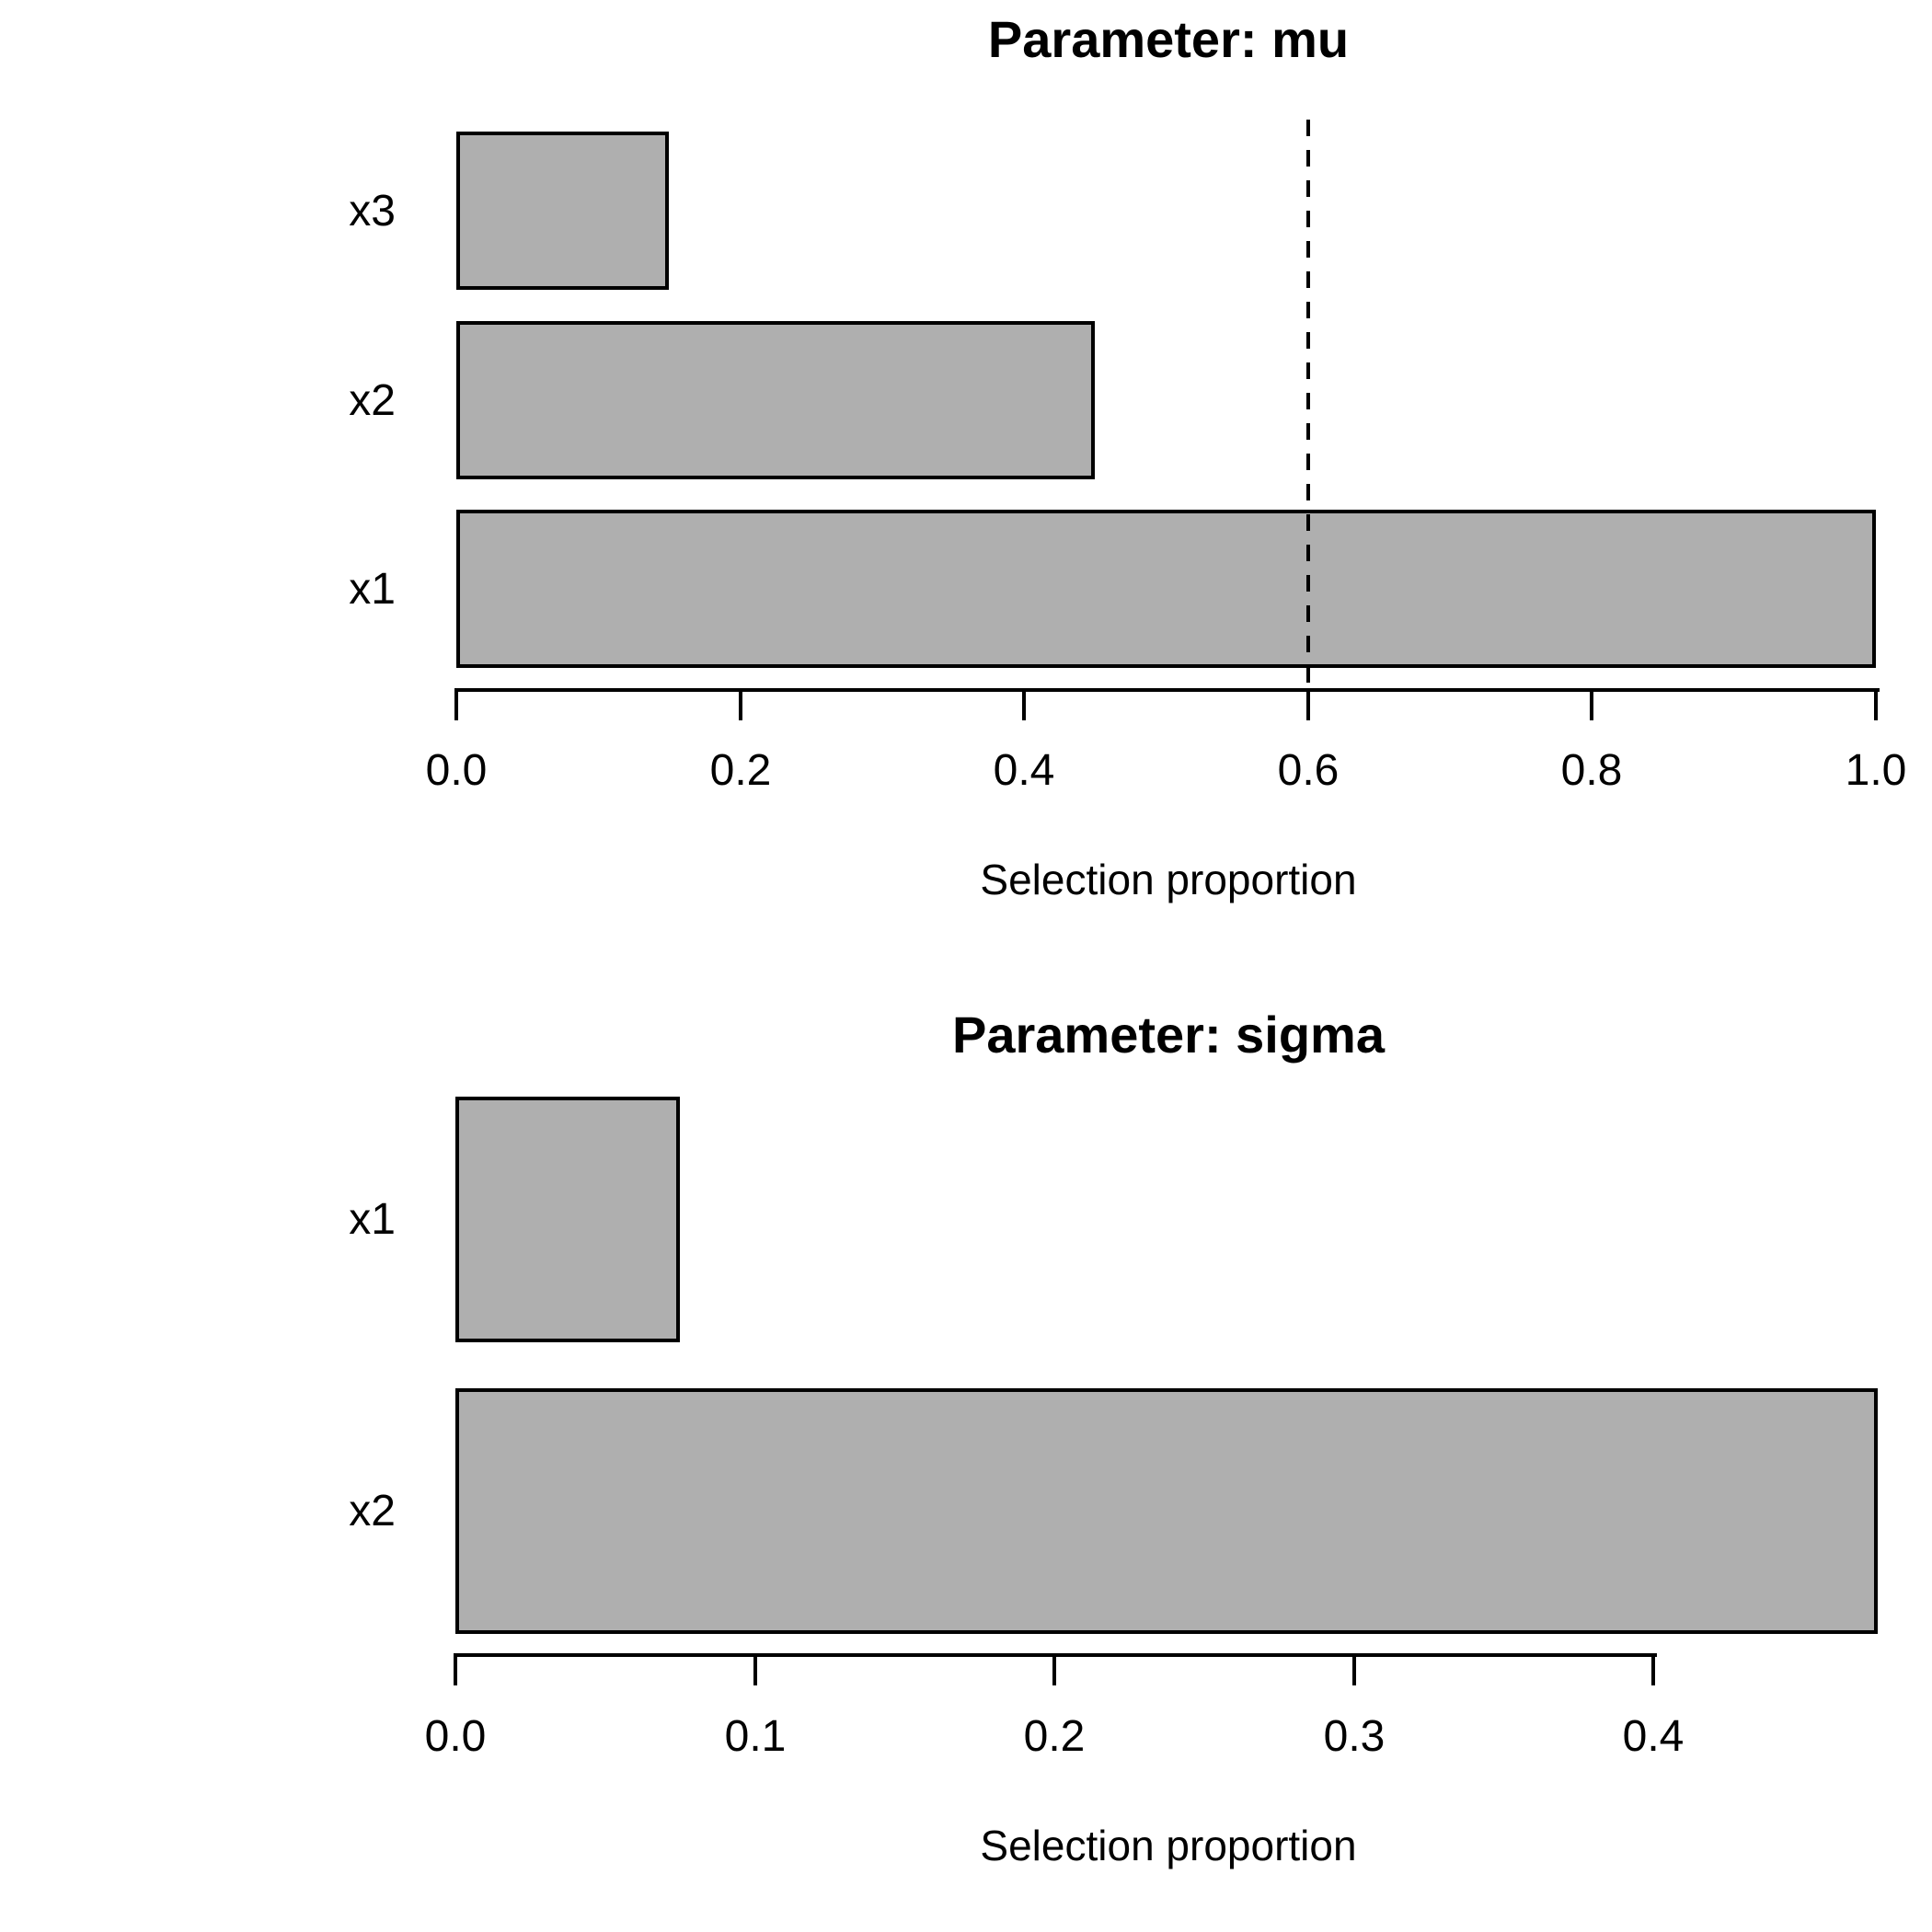 This screenshot has height=1932, width=1932. Describe the element at coordinates (1168, 39) in the screenshot. I see `chart-title-mu: Parameter: mu` at that location.